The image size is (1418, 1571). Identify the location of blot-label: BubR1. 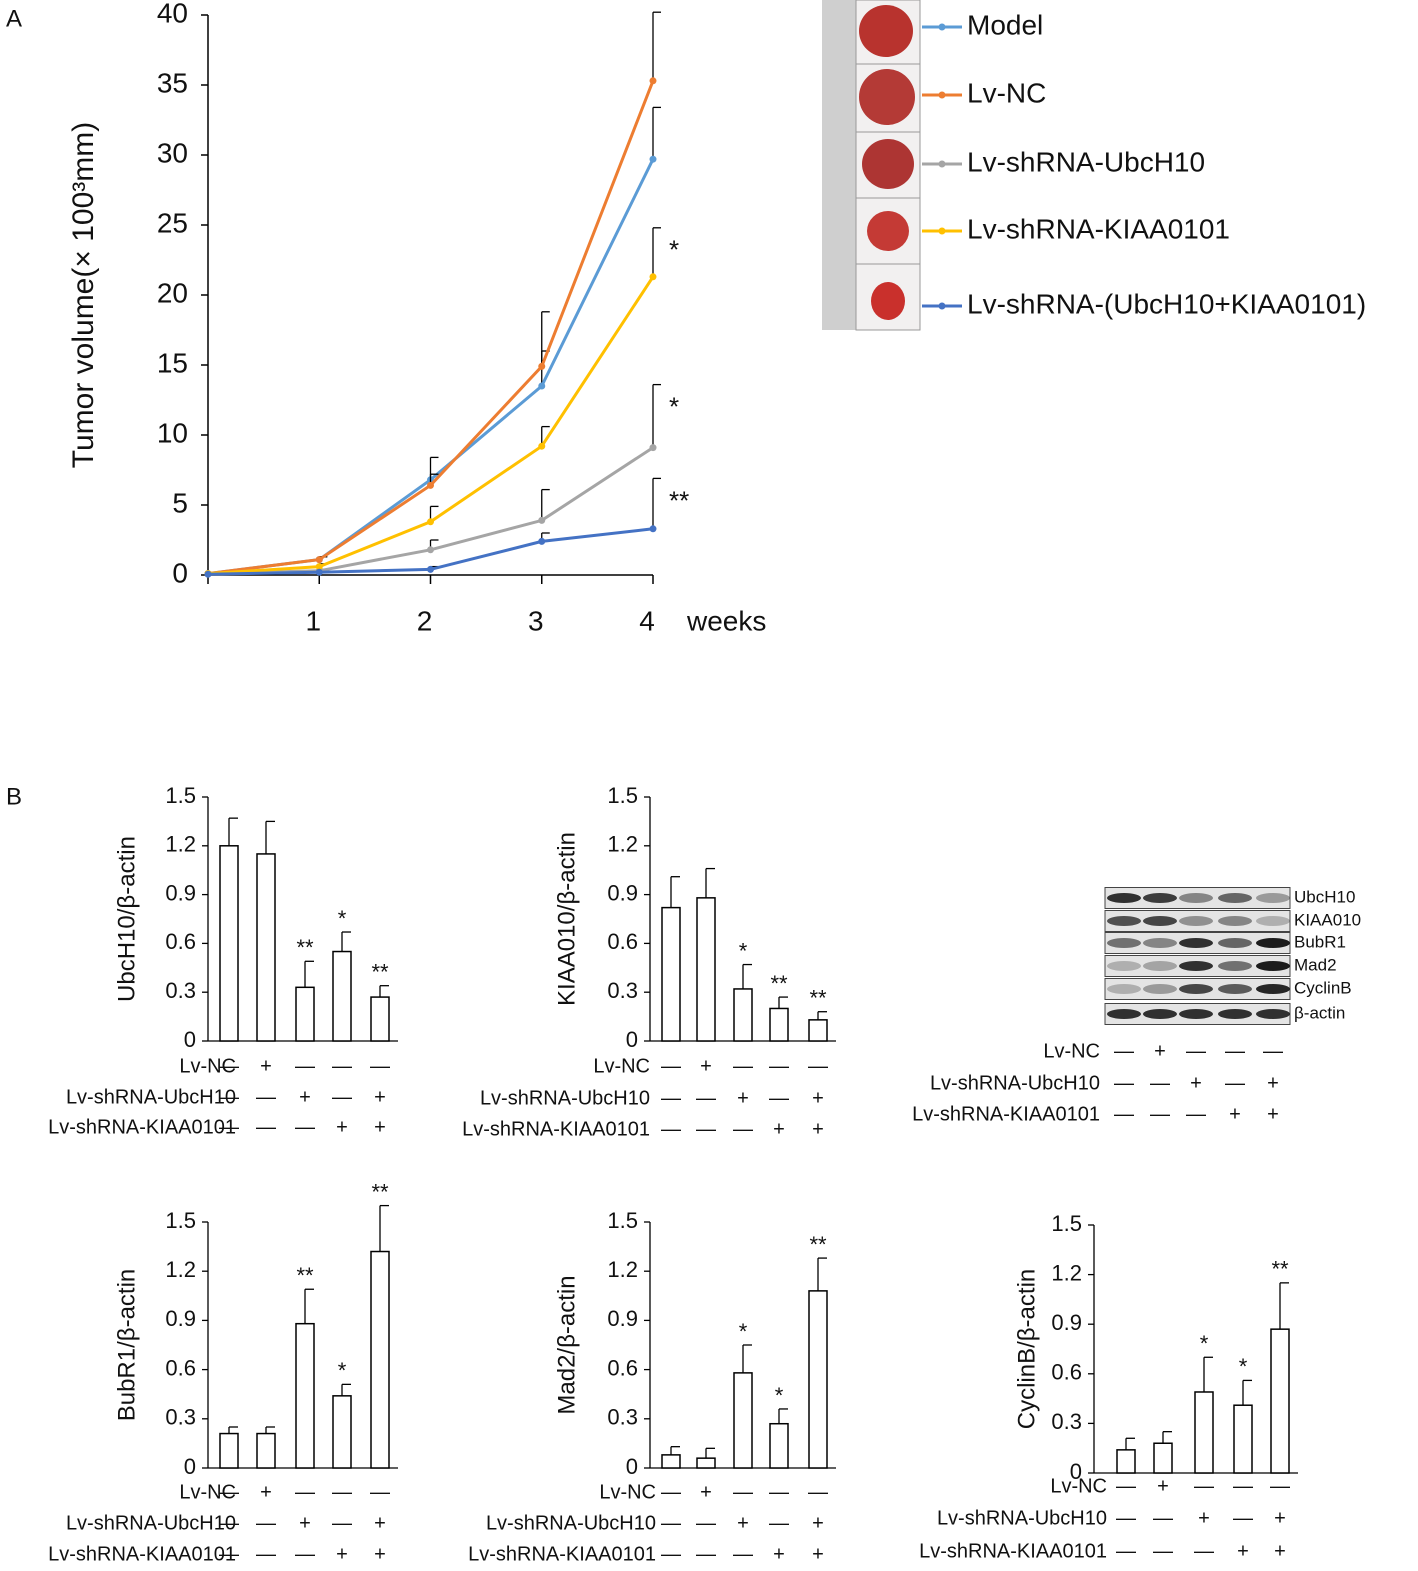
(1320, 941).